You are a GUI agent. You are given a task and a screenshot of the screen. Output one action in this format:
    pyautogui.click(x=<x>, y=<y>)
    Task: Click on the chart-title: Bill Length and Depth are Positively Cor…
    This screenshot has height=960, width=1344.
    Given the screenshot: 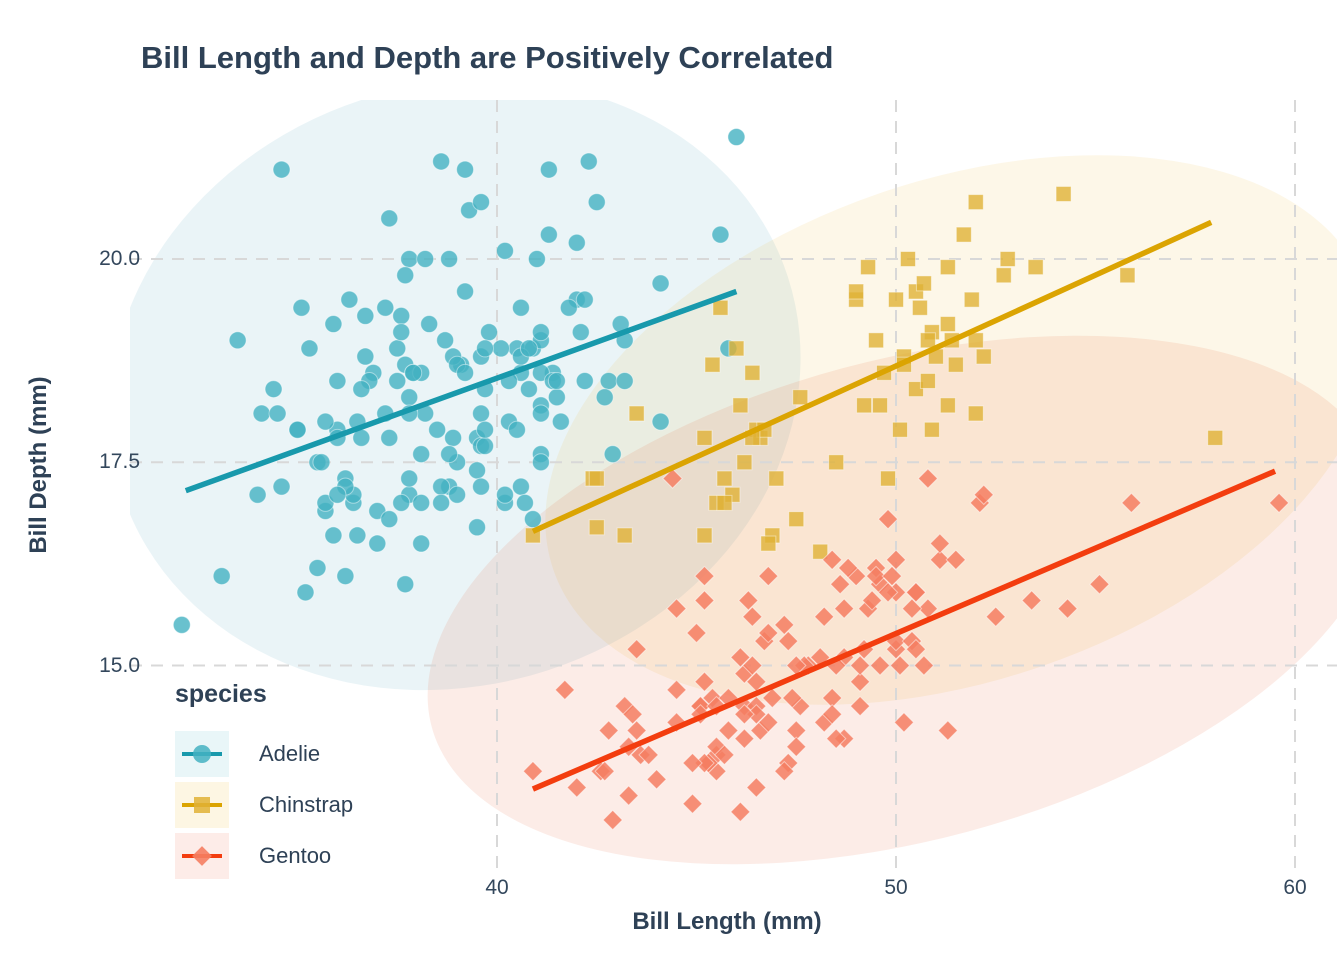 What is the action you would take?
    pyautogui.click(x=487, y=57)
    